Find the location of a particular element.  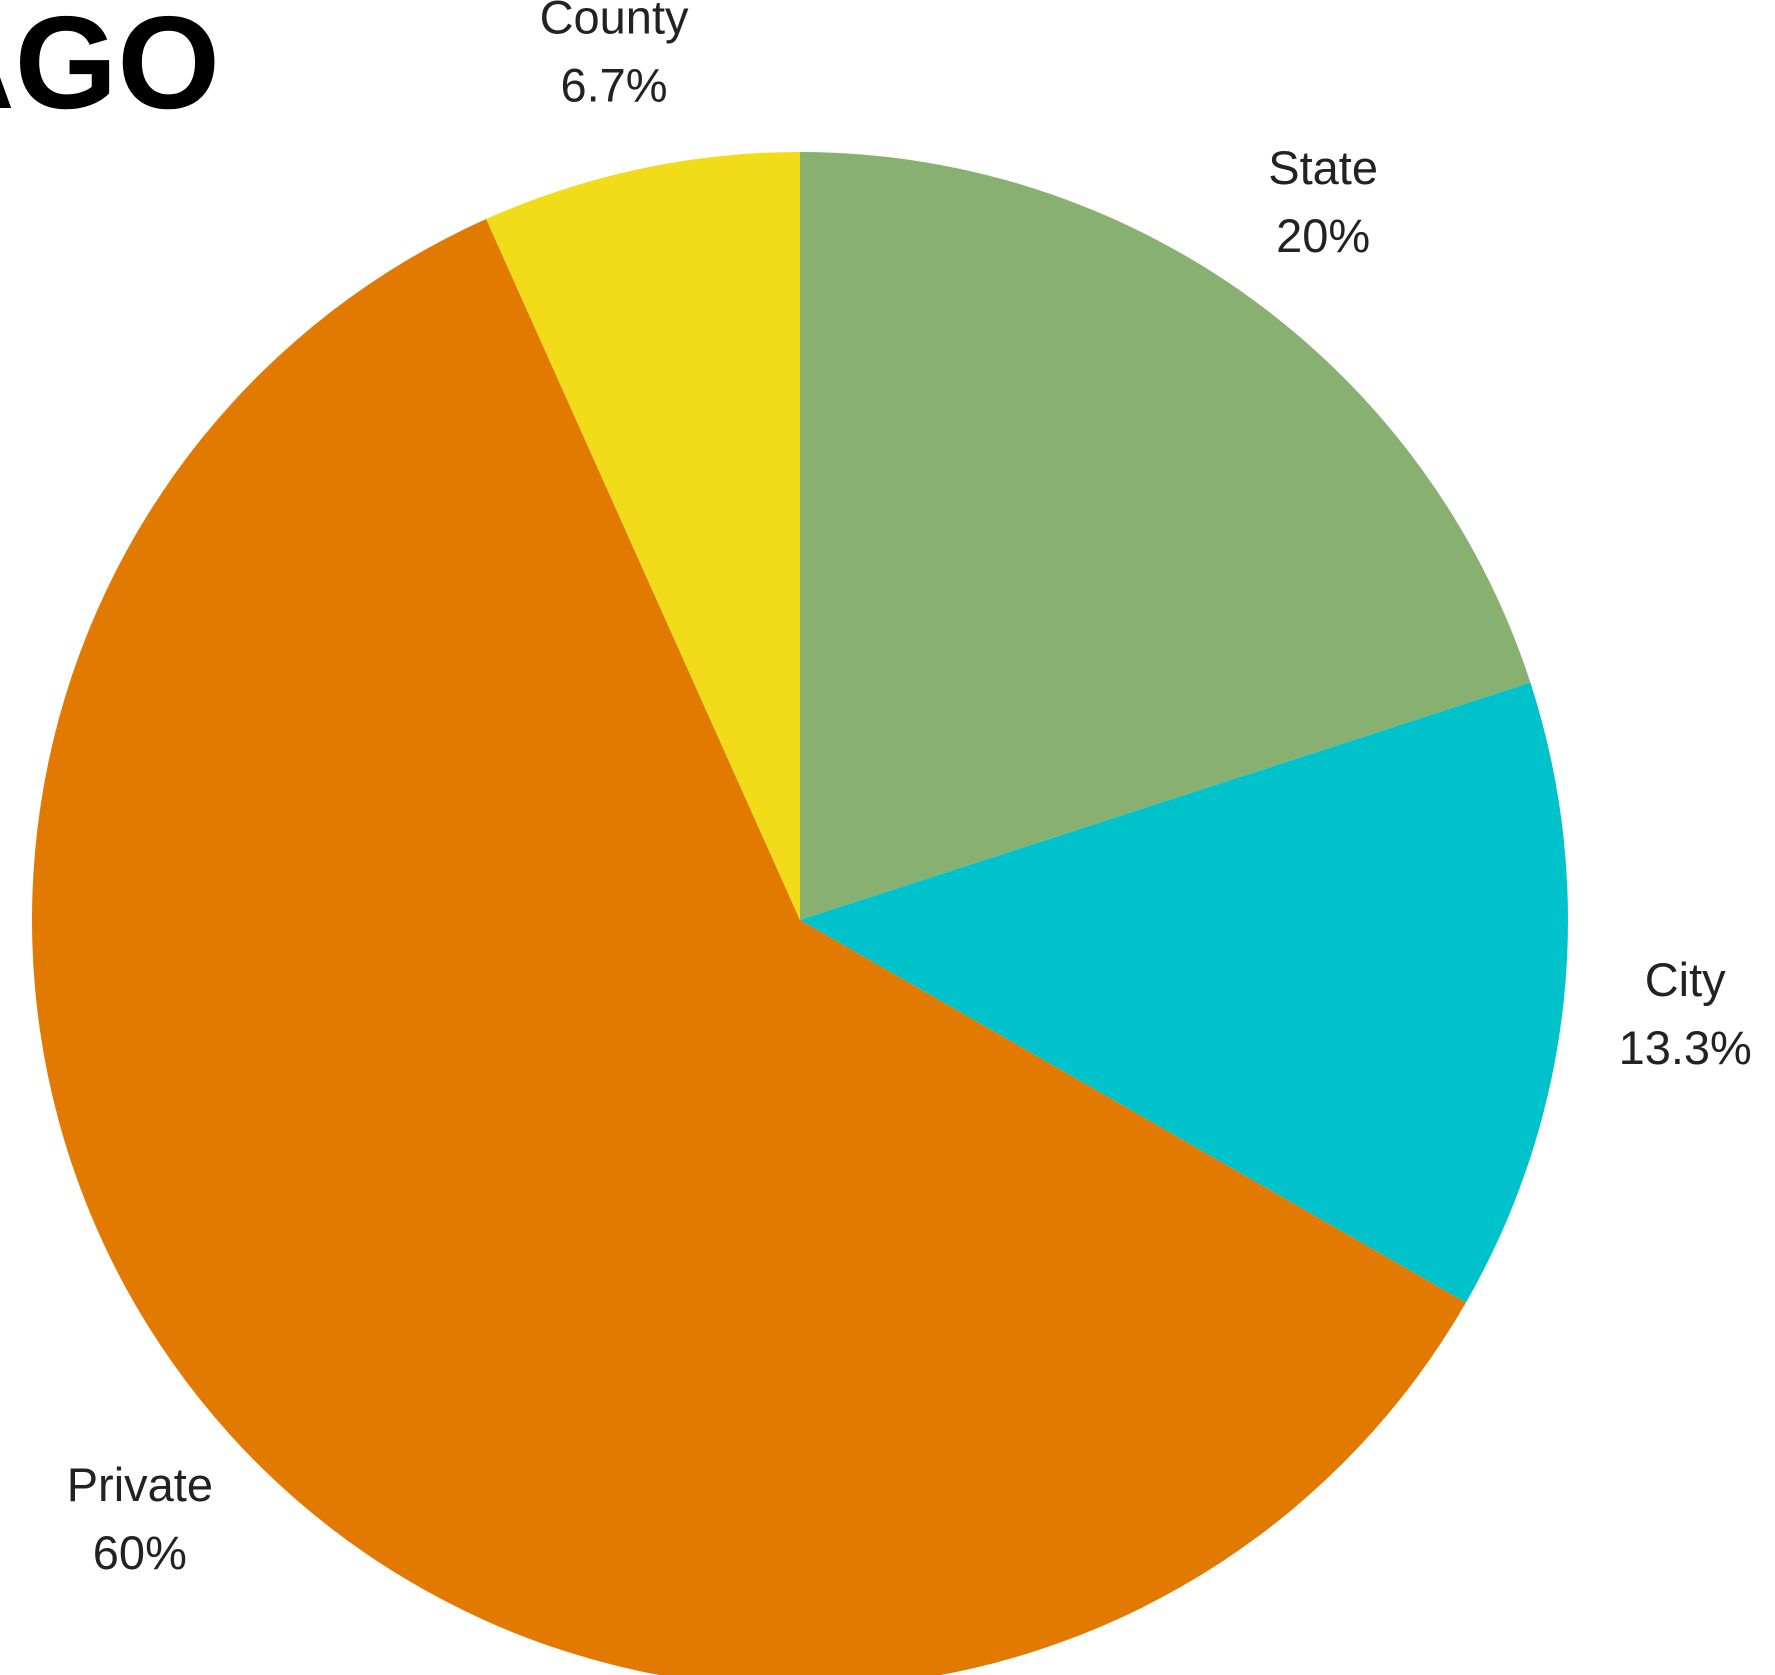

slice-label-private: Private is located at coordinates (140, 1484).